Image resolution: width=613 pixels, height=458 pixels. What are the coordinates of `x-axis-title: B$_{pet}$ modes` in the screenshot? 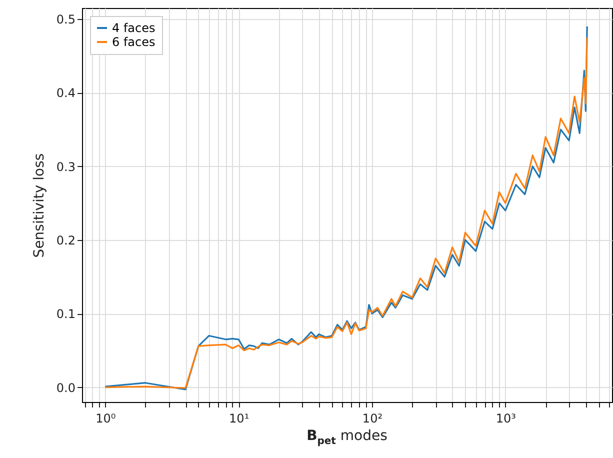 It's located at (347, 437).